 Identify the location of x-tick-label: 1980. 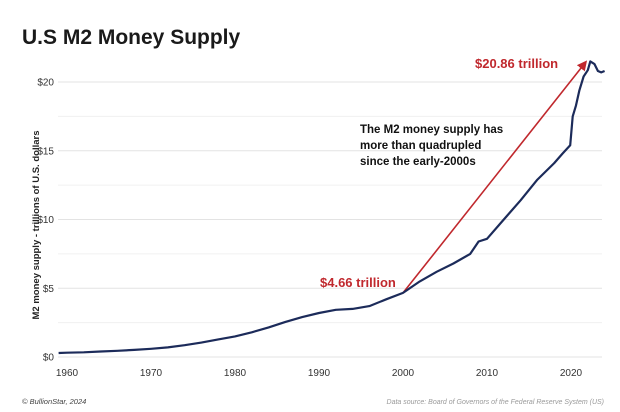
(235, 373).